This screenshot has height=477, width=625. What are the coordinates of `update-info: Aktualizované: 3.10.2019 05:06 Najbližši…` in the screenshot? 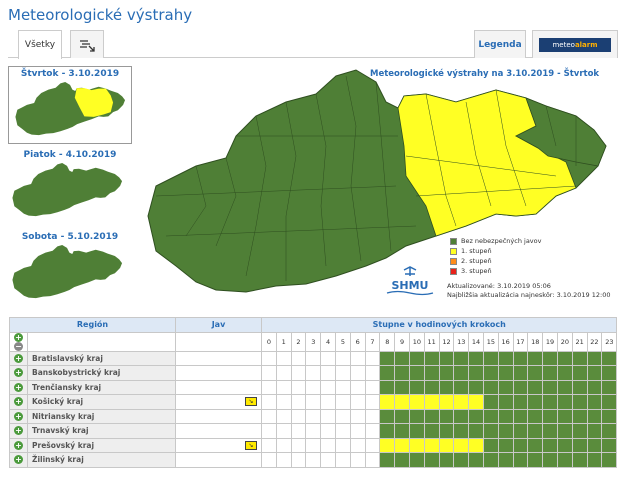 It's located at (529, 291).